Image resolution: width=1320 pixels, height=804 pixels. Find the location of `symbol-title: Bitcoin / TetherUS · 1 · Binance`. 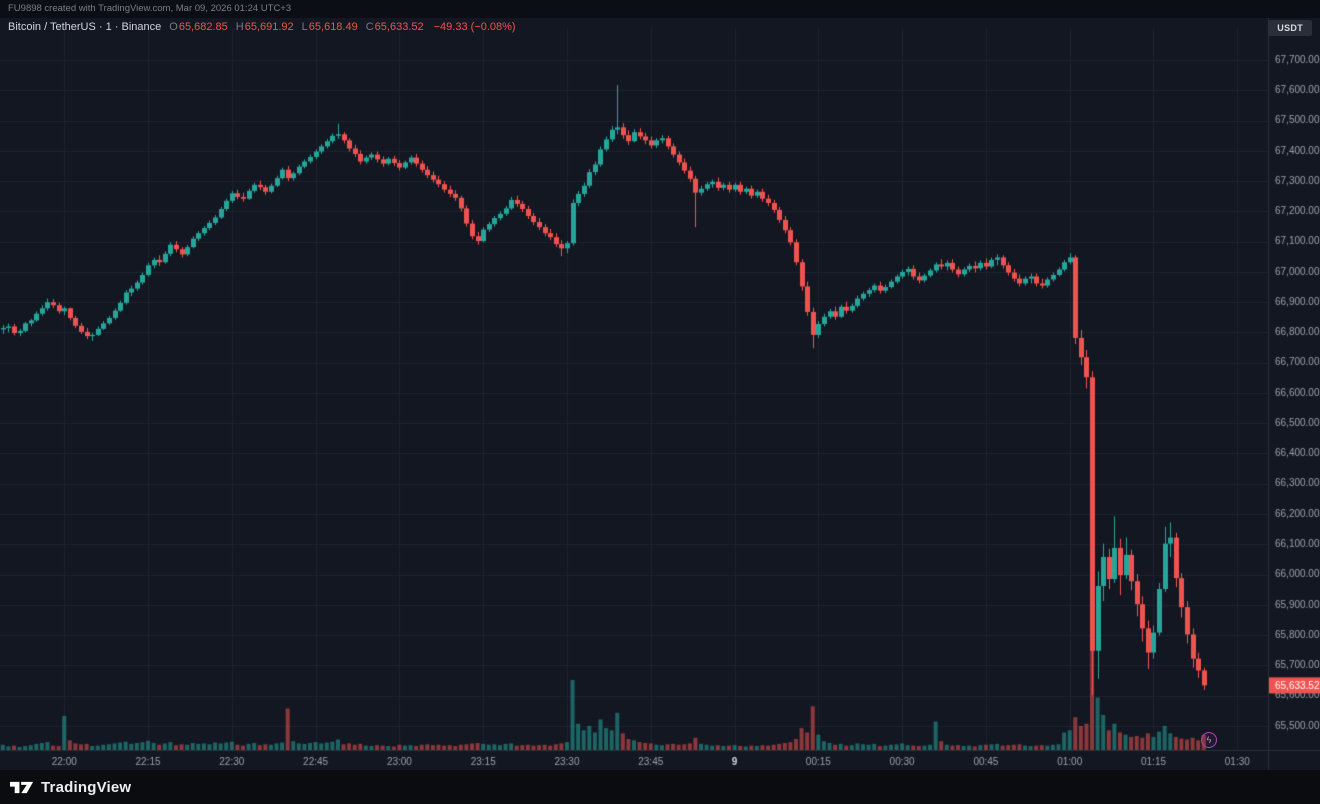

symbol-title: Bitcoin / TetherUS · 1 · Binance is located at coordinates (85, 27).